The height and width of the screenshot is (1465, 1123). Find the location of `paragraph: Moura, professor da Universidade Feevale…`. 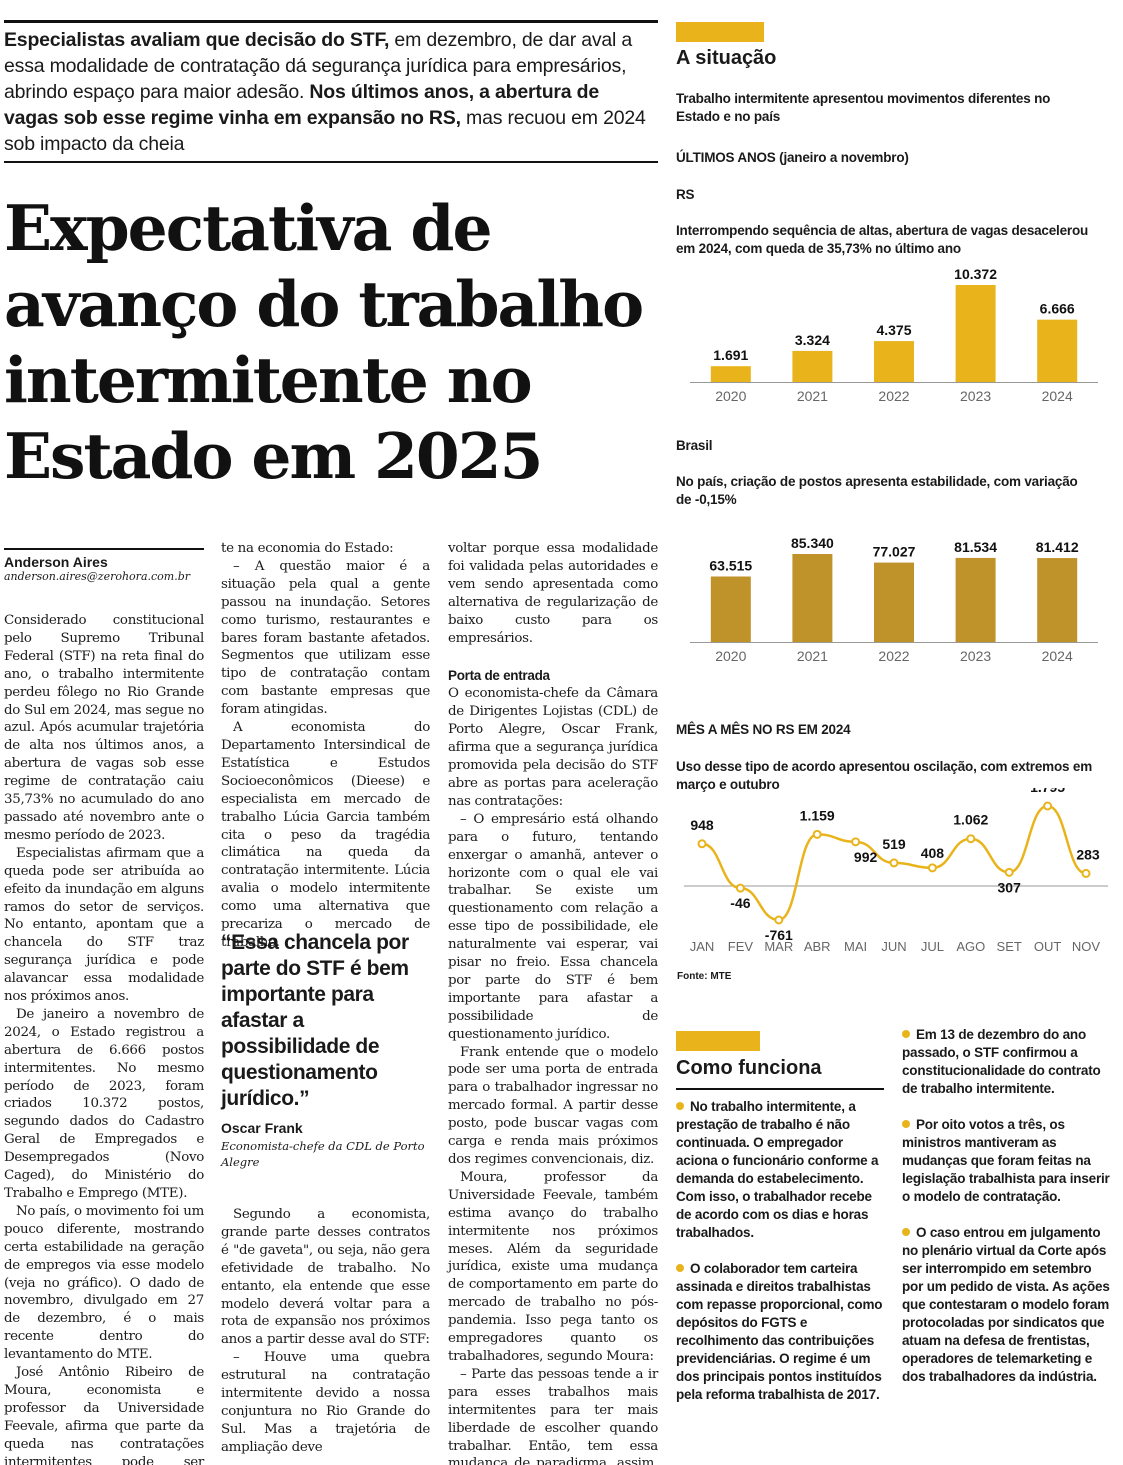

paragraph: Moura, professor da Universidade Feevale… is located at coordinates (553, 1266).